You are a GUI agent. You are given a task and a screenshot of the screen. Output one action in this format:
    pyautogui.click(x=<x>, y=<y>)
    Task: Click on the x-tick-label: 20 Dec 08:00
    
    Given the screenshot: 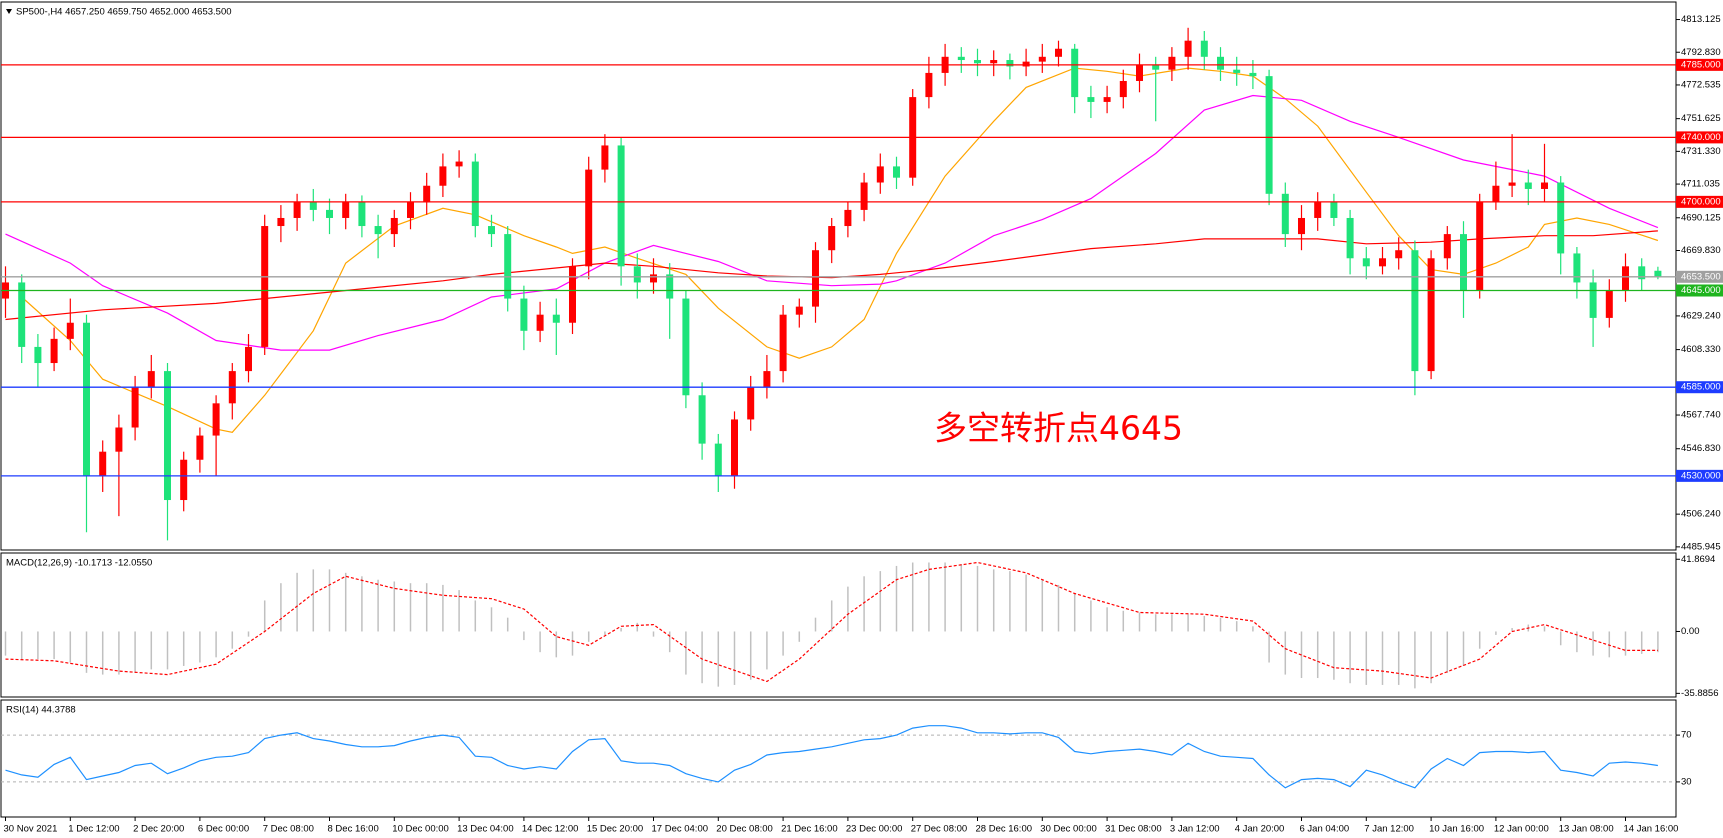 What is the action you would take?
    pyautogui.click(x=744, y=829)
    